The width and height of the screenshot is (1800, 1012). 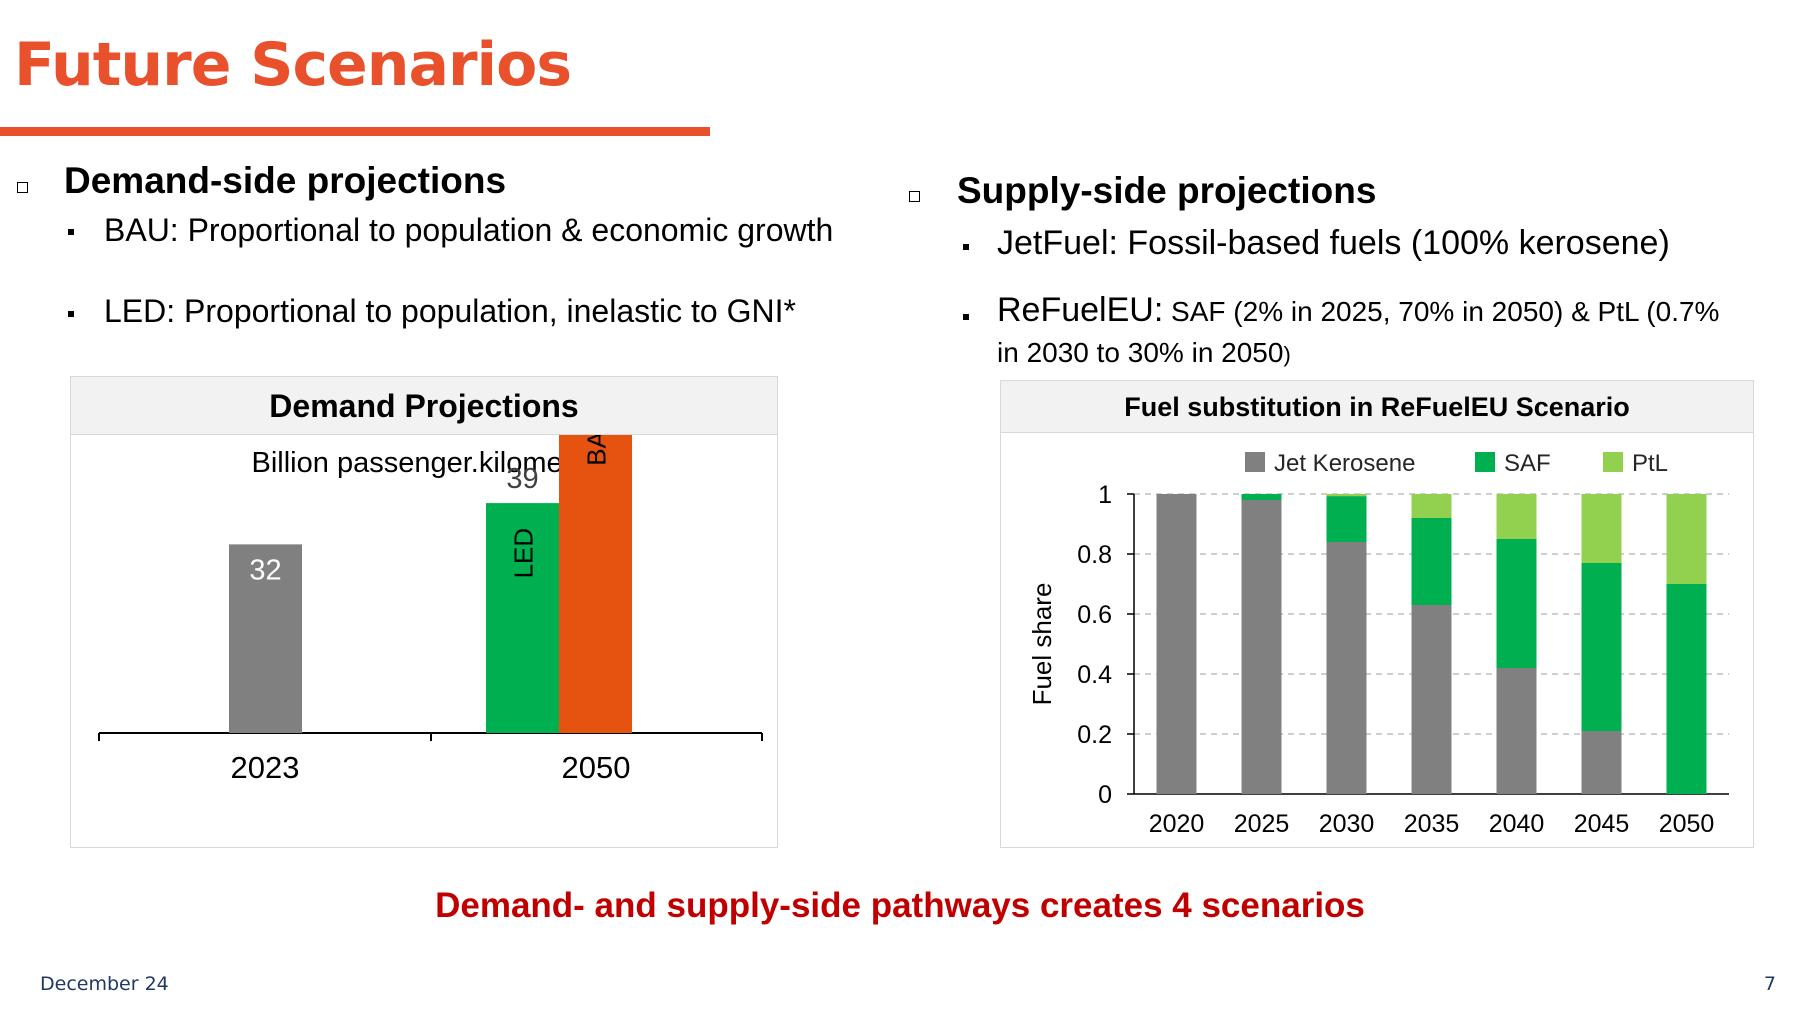 What do you see at coordinates (1287, 354) in the screenshot?
I see `refueleu-close: )` at bounding box center [1287, 354].